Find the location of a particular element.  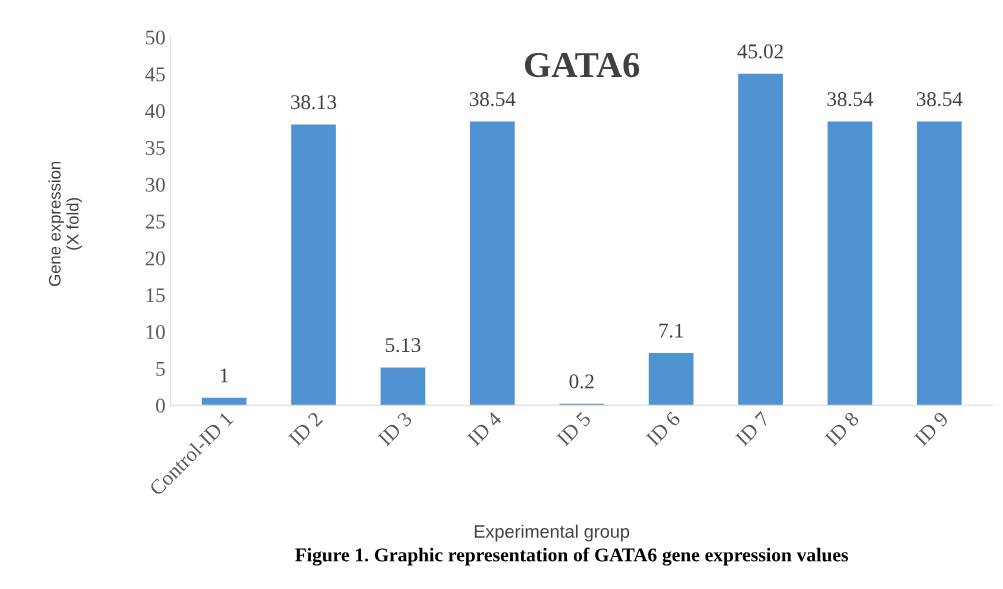

chart-title: GATA6 is located at coordinates (582, 65).